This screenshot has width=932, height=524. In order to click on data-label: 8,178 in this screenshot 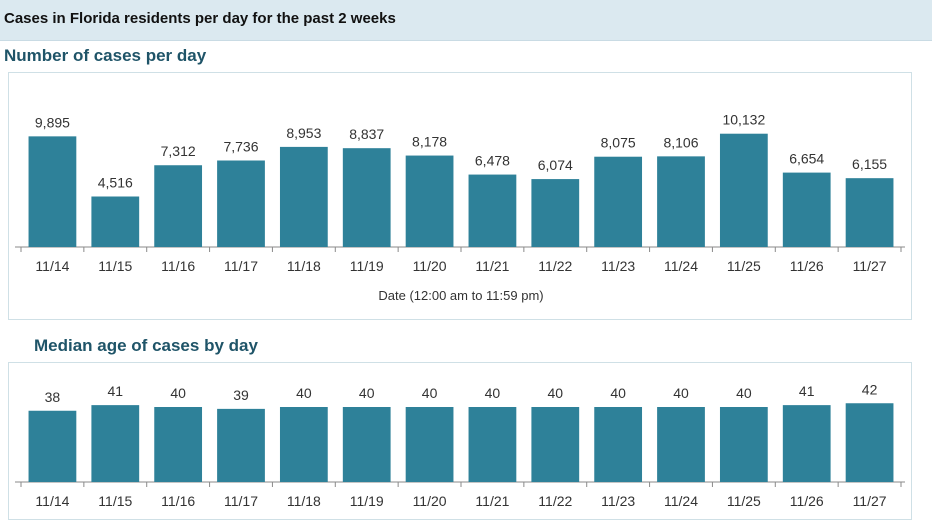, I will do `click(429, 142)`.